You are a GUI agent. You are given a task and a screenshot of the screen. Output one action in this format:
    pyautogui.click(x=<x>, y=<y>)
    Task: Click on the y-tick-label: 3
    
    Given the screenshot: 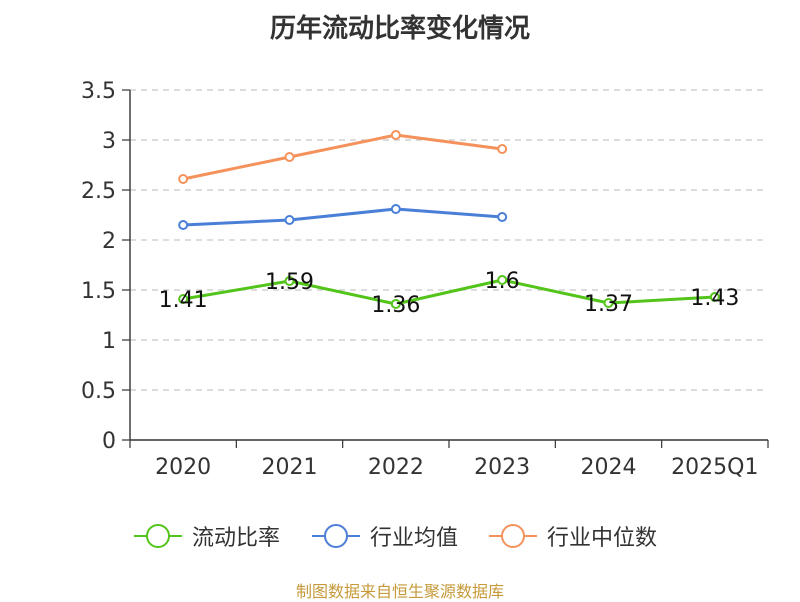 What is the action you would take?
    pyautogui.click(x=109, y=141)
    